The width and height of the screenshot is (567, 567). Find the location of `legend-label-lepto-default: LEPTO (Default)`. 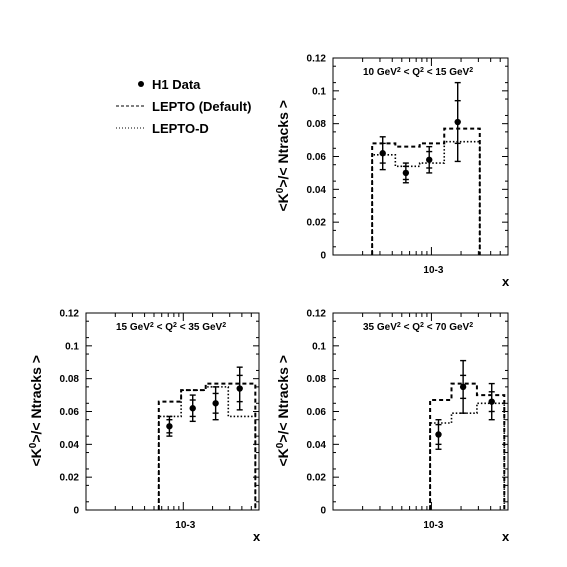

legend-label-lepto-default: LEPTO (Default) is located at coordinates (201, 106).